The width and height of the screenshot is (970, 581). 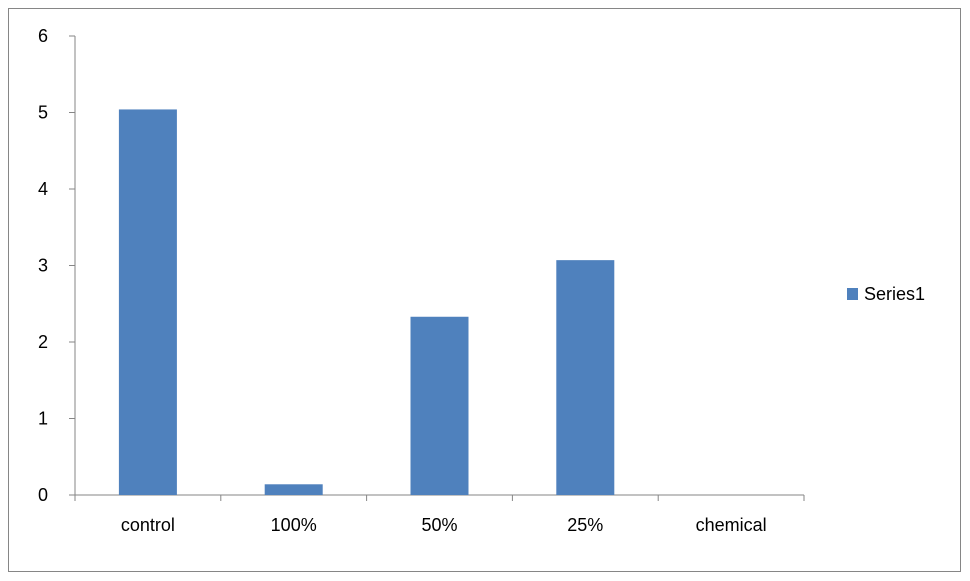 I want to click on y-tick-label: 0, so click(x=43, y=495).